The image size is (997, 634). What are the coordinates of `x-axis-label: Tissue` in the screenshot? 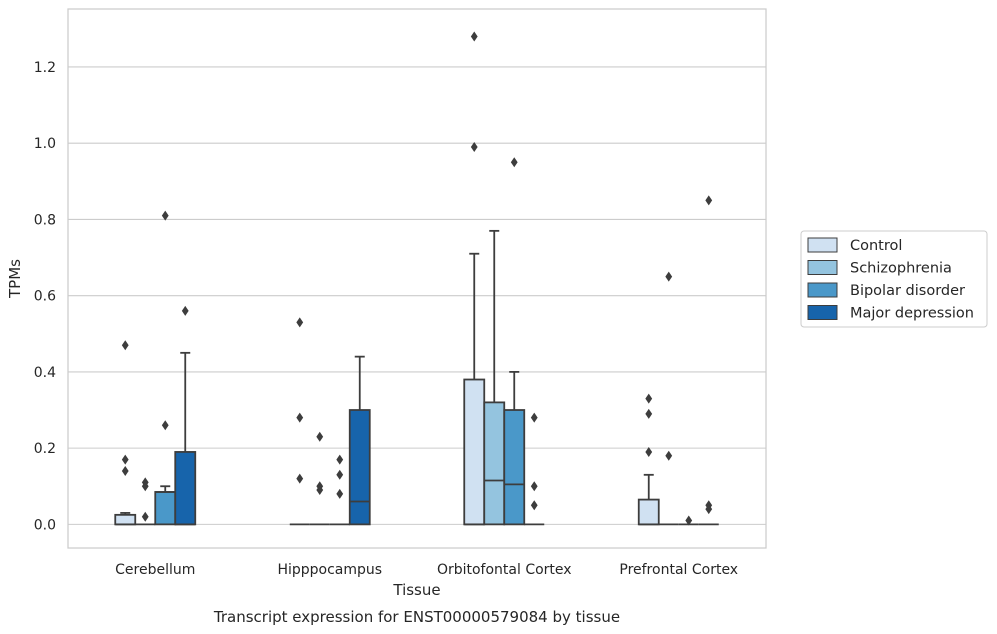 It's located at (416, 590).